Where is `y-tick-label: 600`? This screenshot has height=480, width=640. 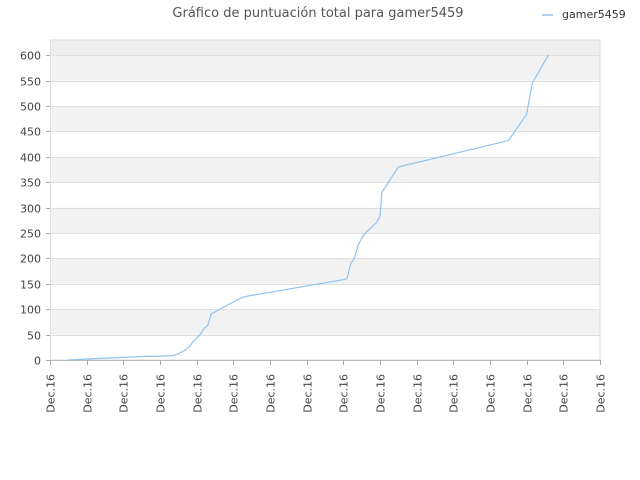 y-tick-label: 600 is located at coordinates (30, 56).